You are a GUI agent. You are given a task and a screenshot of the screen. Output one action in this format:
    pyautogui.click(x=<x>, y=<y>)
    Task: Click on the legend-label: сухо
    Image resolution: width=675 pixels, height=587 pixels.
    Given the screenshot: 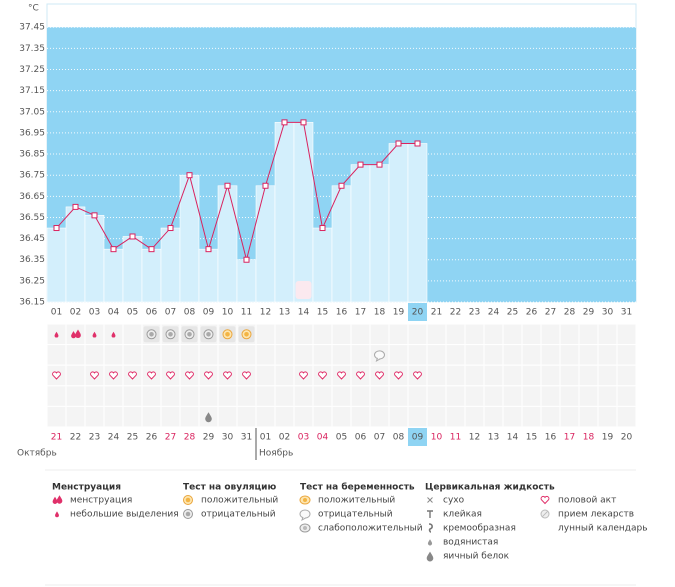 What is the action you would take?
    pyautogui.click(x=454, y=501)
    